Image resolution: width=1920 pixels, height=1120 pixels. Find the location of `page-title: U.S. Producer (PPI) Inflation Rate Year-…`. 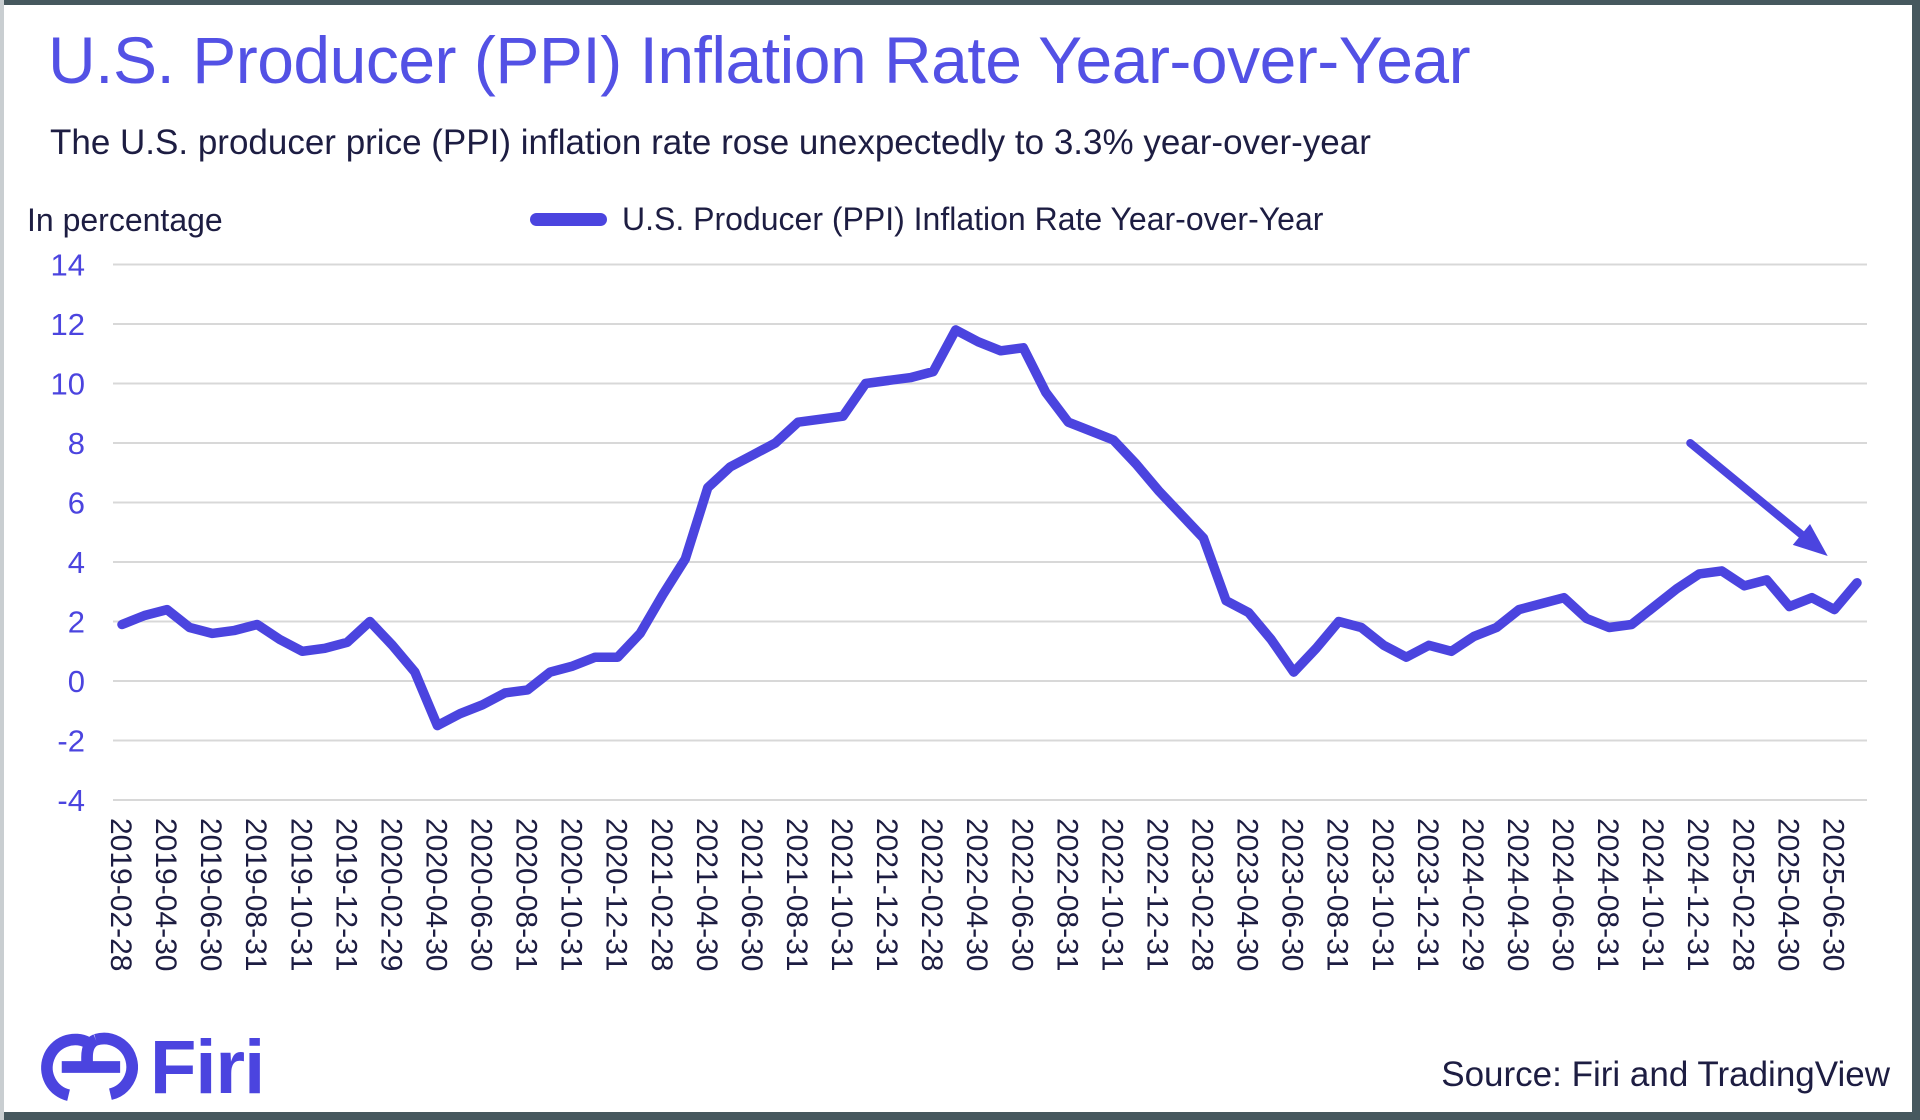

page-title: U.S. Producer (PPI) Inflation Rate Year-… is located at coordinates (759, 60).